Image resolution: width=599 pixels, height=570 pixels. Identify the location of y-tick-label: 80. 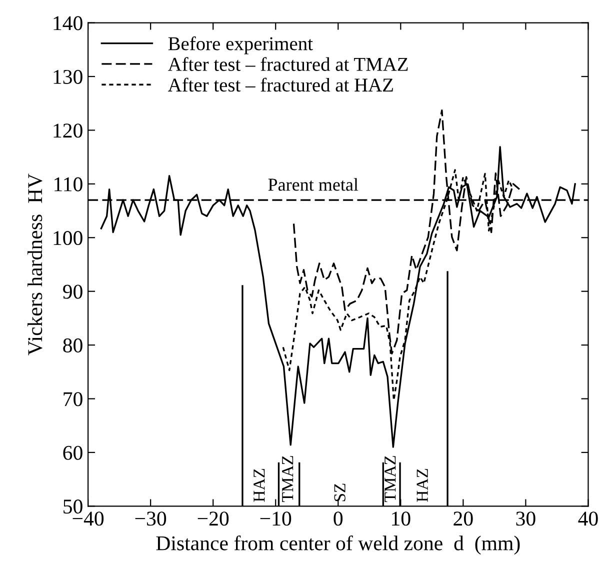
(72, 345).